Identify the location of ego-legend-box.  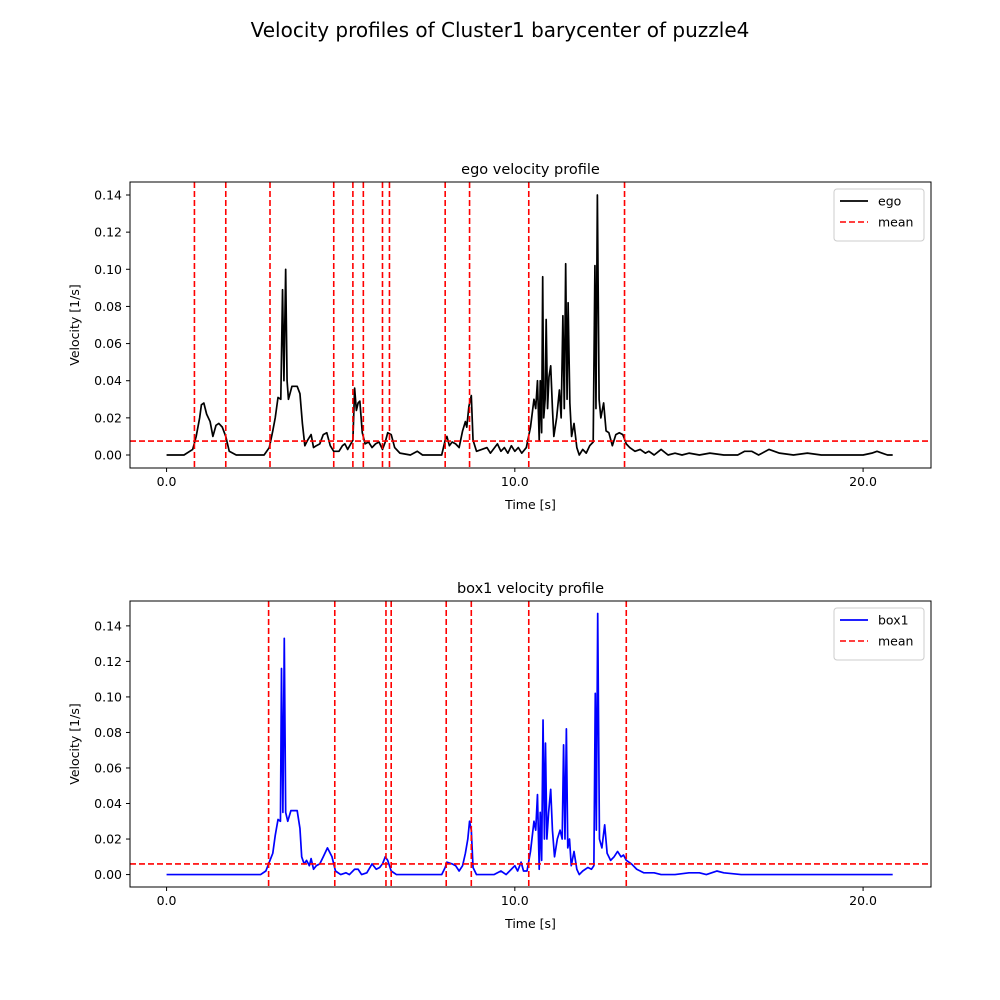
(879, 215).